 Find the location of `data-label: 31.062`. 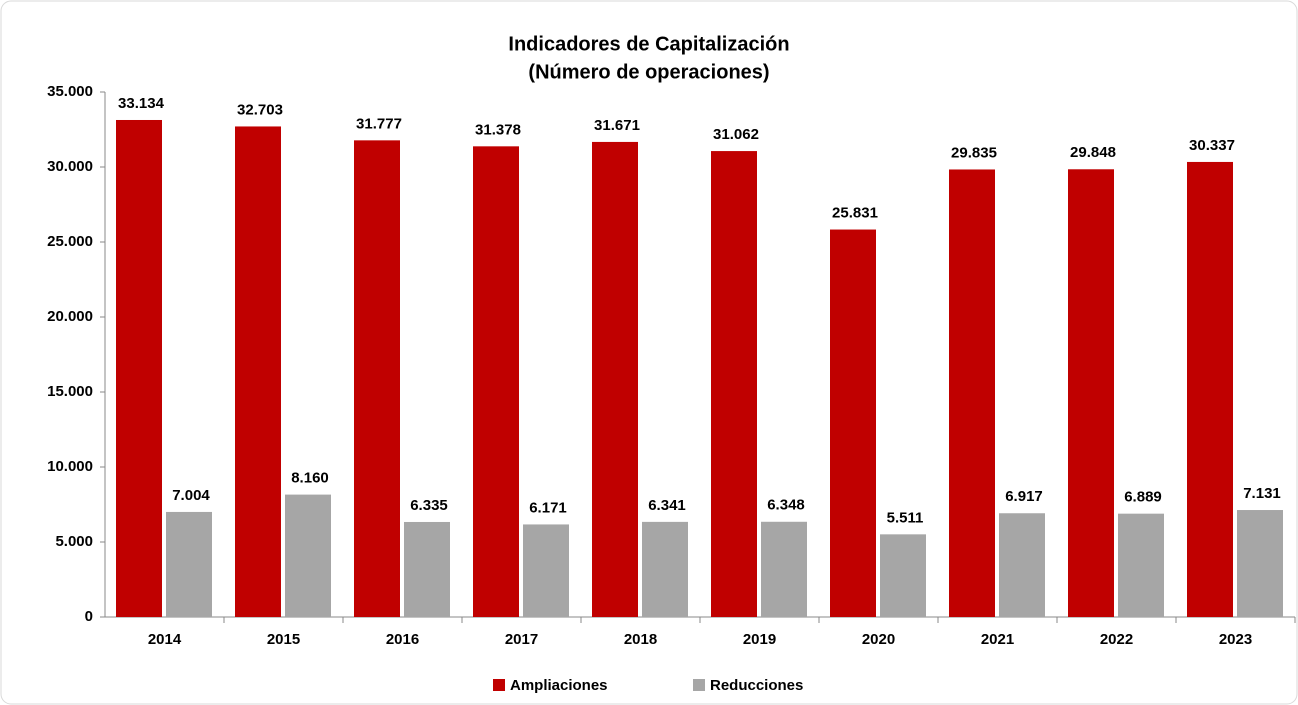

data-label: 31.062 is located at coordinates (736, 134).